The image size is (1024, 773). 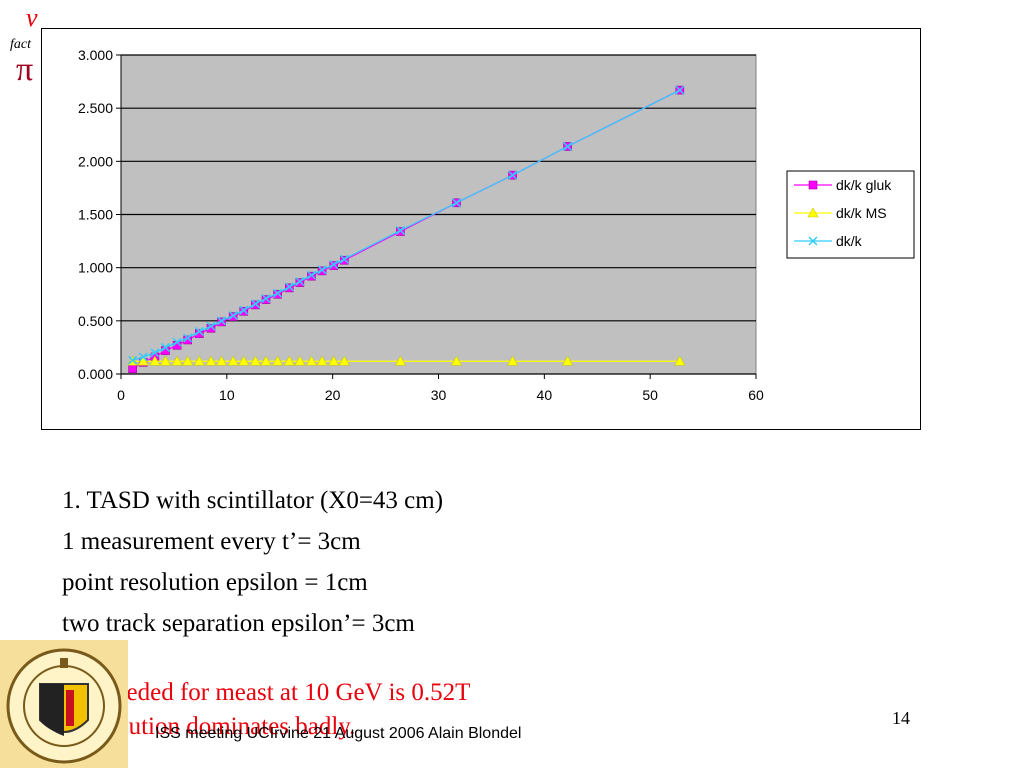 What do you see at coordinates (24, 68) in the screenshot?
I see `svg-text: π` at bounding box center [24, 68].